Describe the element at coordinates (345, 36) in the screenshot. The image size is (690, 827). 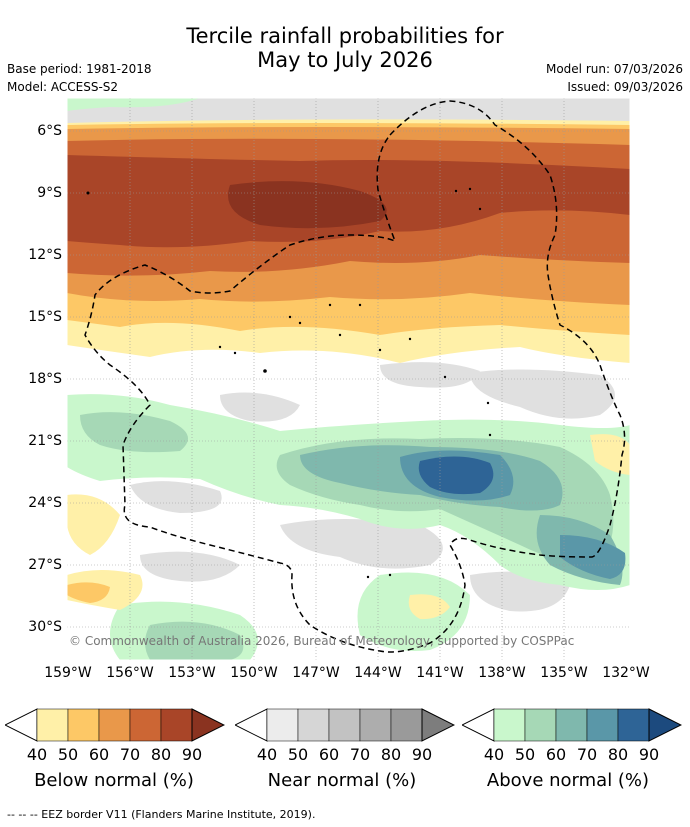
I see `title-line-1: Tercile rainfall probabilities for` at that location.